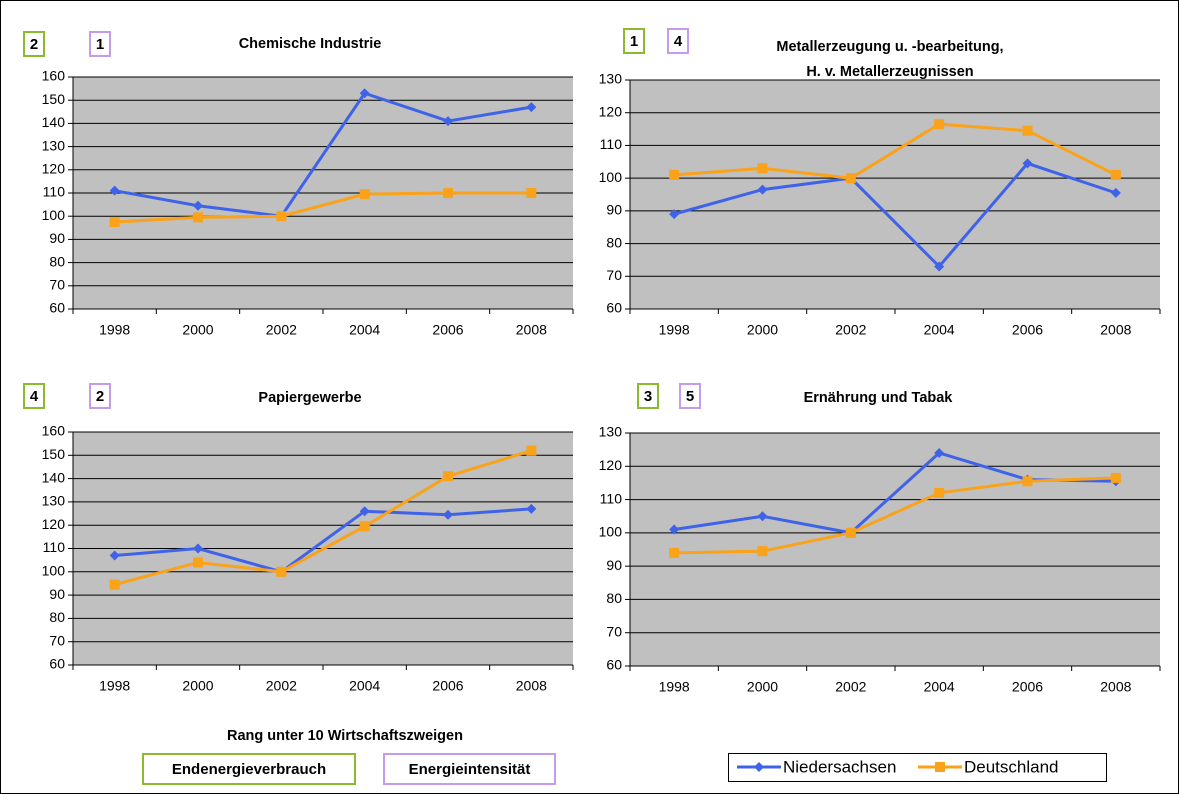 This screenshot has height=794, width=1179. Describe the element at coordinates (889, 72) in the screenshot. I see `chart-title: H. v. Metallerzeugnissen` at that location.